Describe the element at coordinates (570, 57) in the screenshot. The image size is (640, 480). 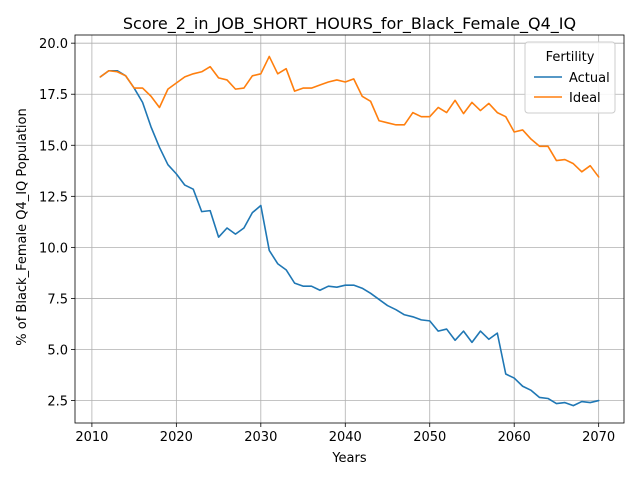
I see `legend-title: Fertility` at that location.